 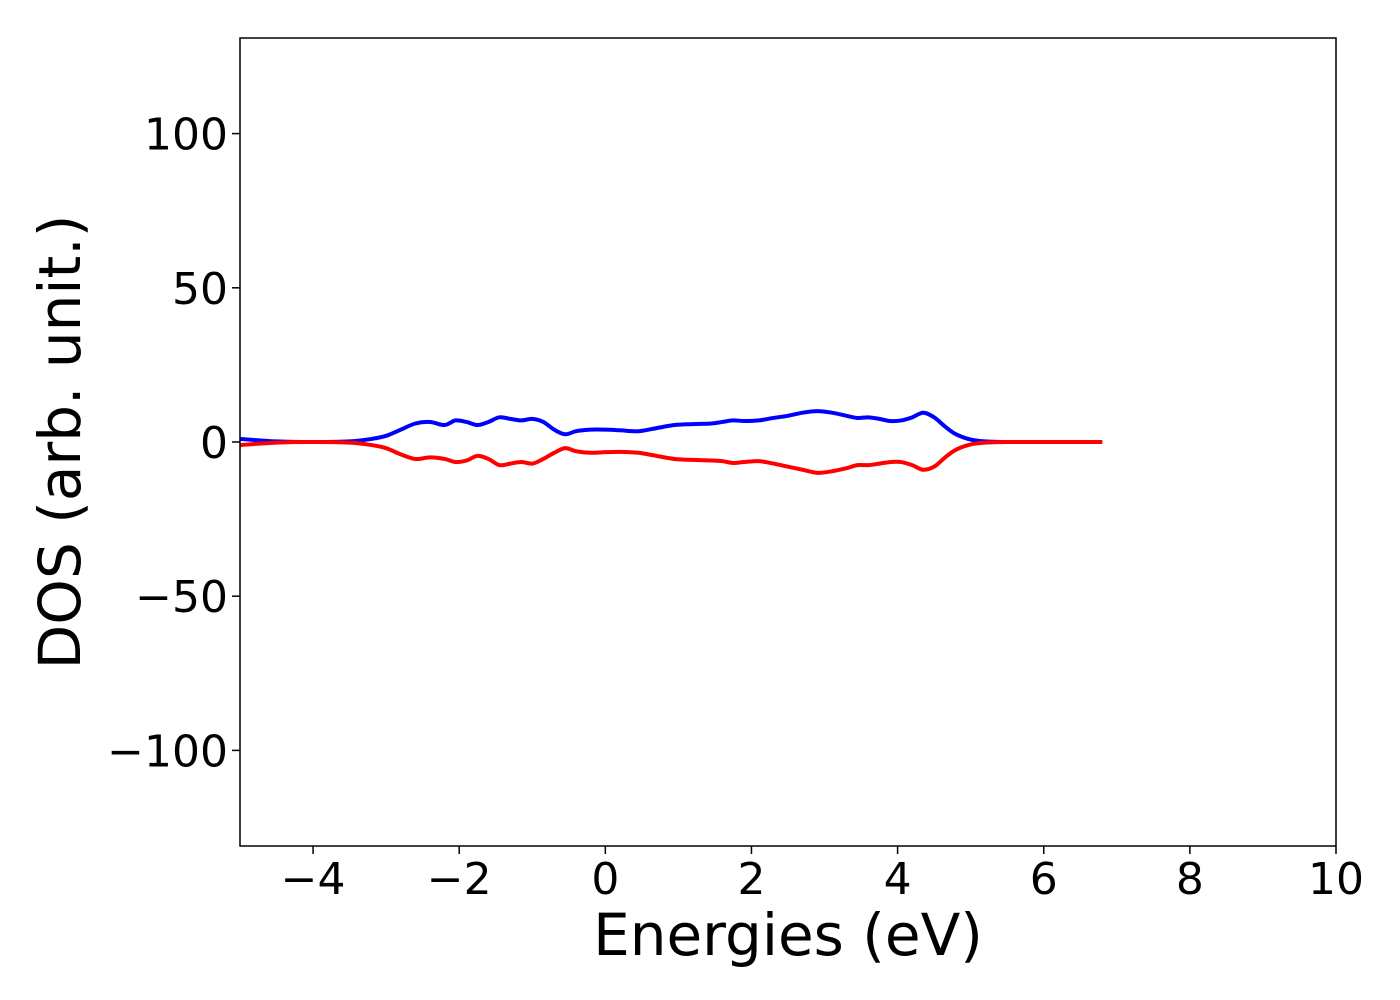 What do you see at coordinates (214, 443) in the screenshot?
I see `y-tick-label: 0` at bounding box center [214, 443].